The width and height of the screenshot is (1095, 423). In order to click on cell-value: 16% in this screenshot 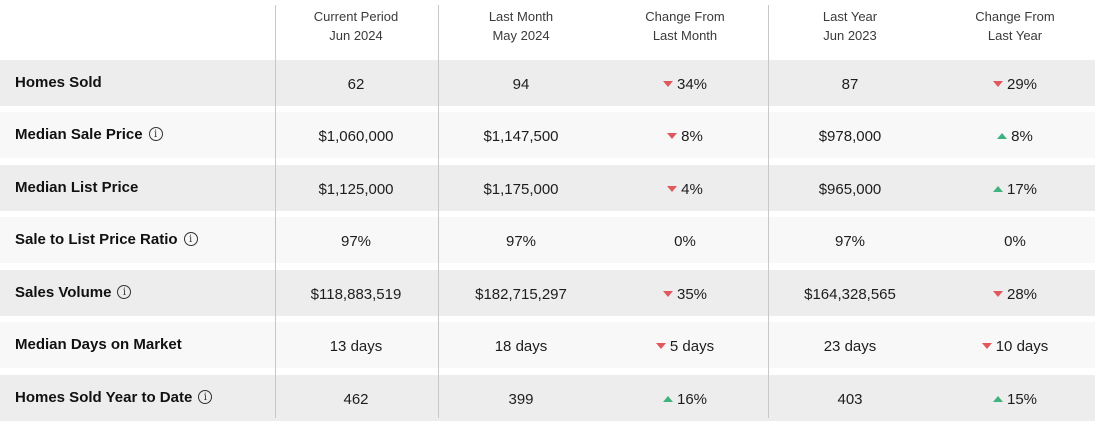, I will do `click(692, 399)`.